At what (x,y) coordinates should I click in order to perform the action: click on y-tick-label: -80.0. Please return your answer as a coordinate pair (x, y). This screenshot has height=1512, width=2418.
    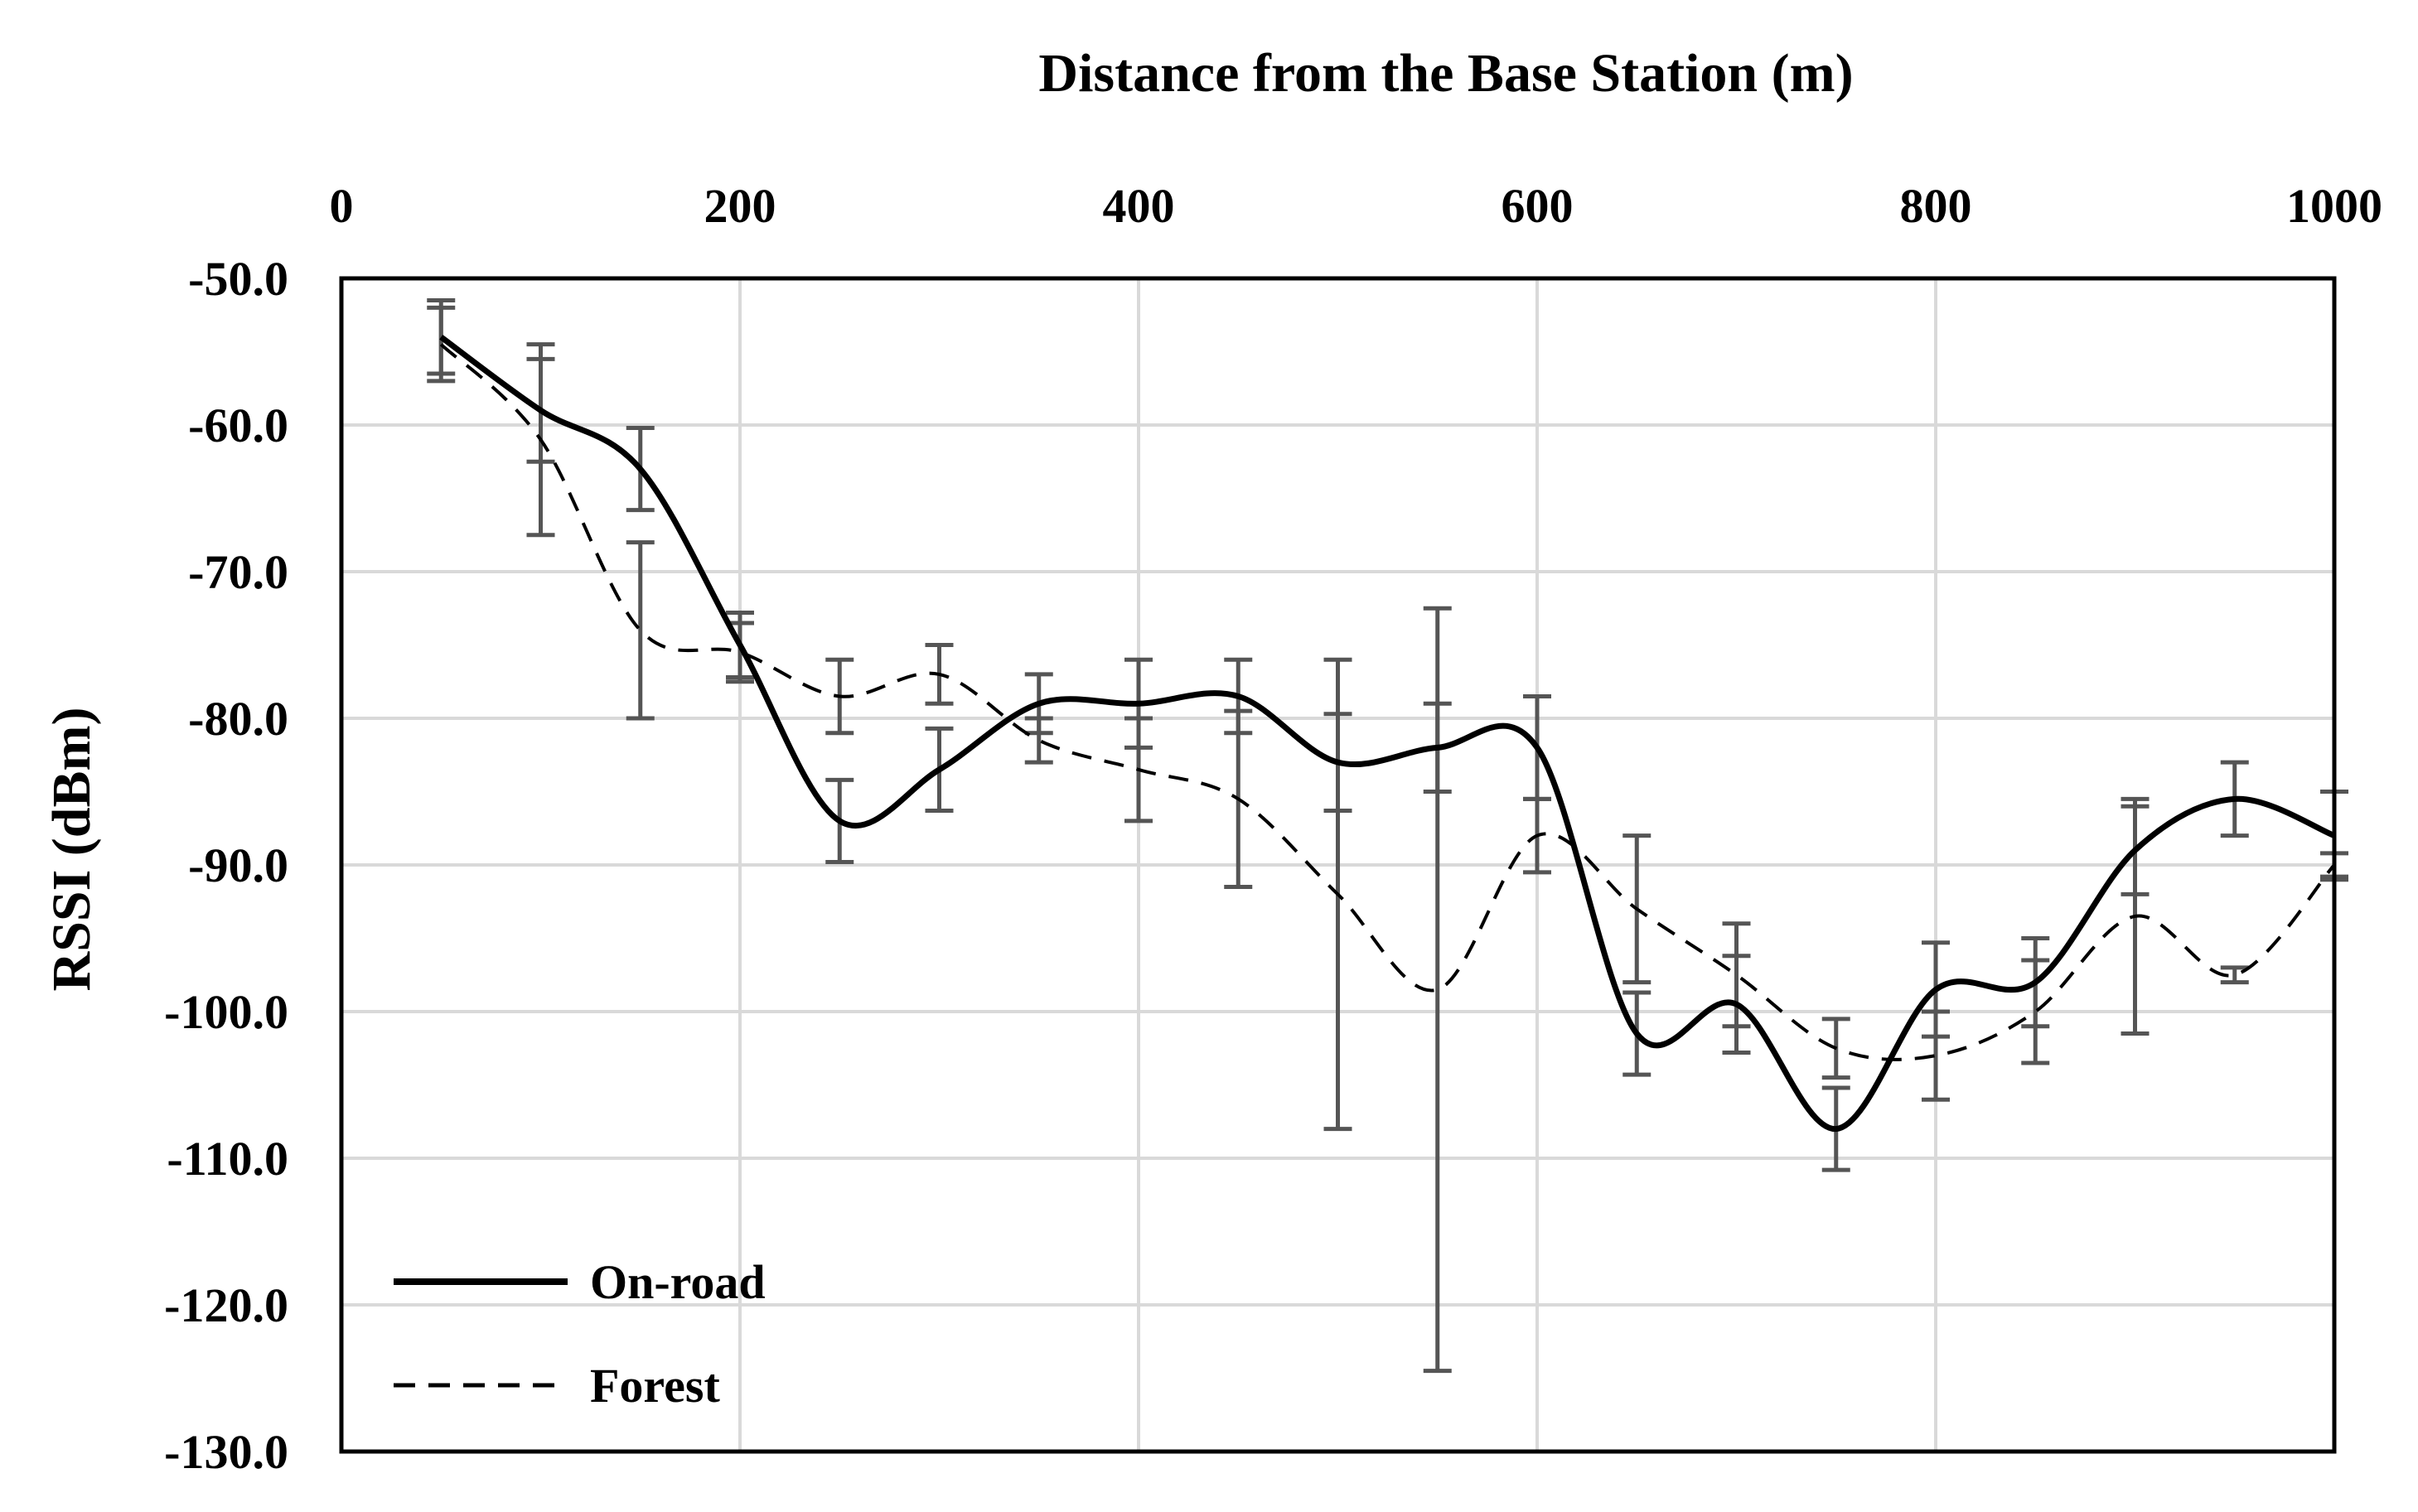
    Looking at the image, I should click on (238, 719).